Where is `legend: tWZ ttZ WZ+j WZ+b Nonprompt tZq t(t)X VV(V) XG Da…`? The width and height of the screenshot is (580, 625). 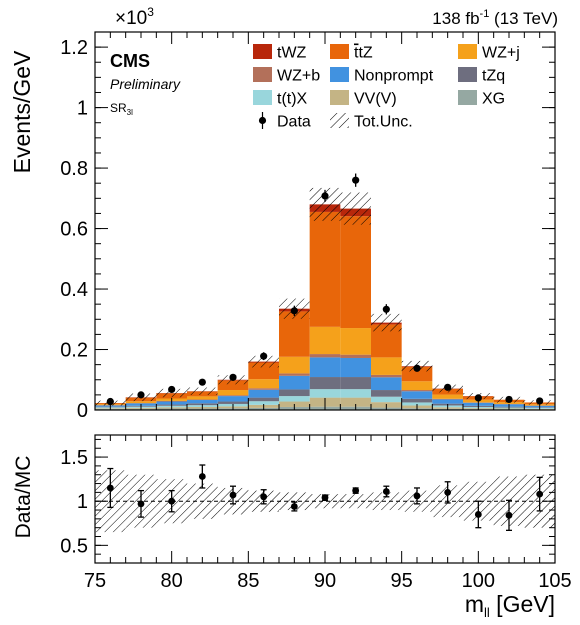
legend: tWZ ttZ WZ+j WZ+b Nonprompt tZq t(t)X VV(V) XG Da… is located at coordinates (386, 87).